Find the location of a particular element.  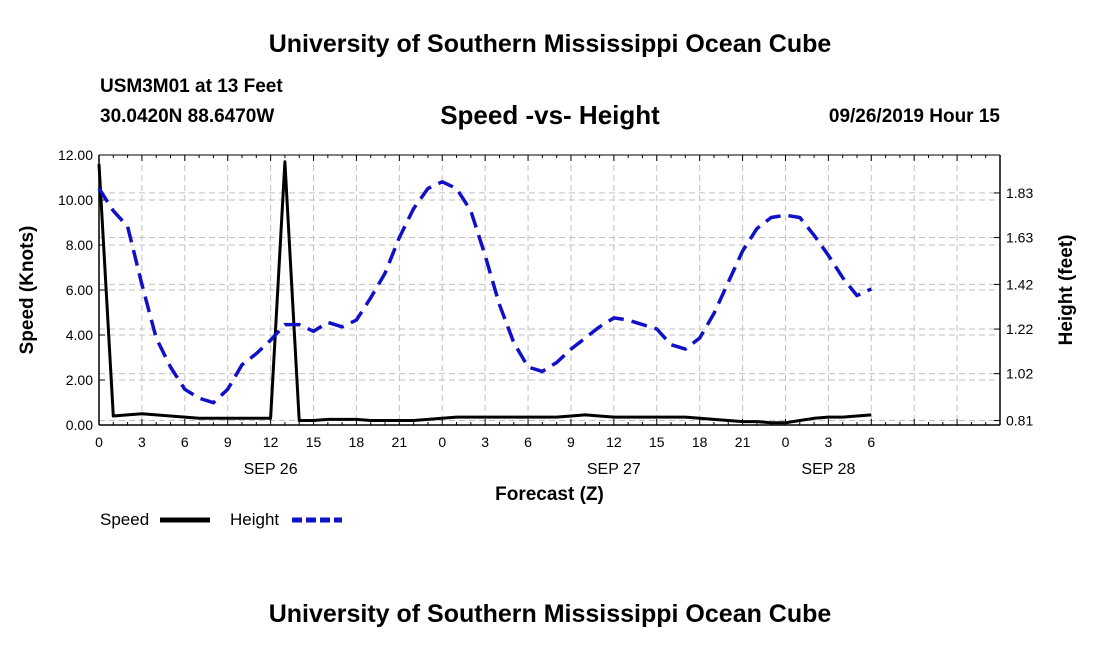

legend-label: Speed is located at coordinates (124, 519).